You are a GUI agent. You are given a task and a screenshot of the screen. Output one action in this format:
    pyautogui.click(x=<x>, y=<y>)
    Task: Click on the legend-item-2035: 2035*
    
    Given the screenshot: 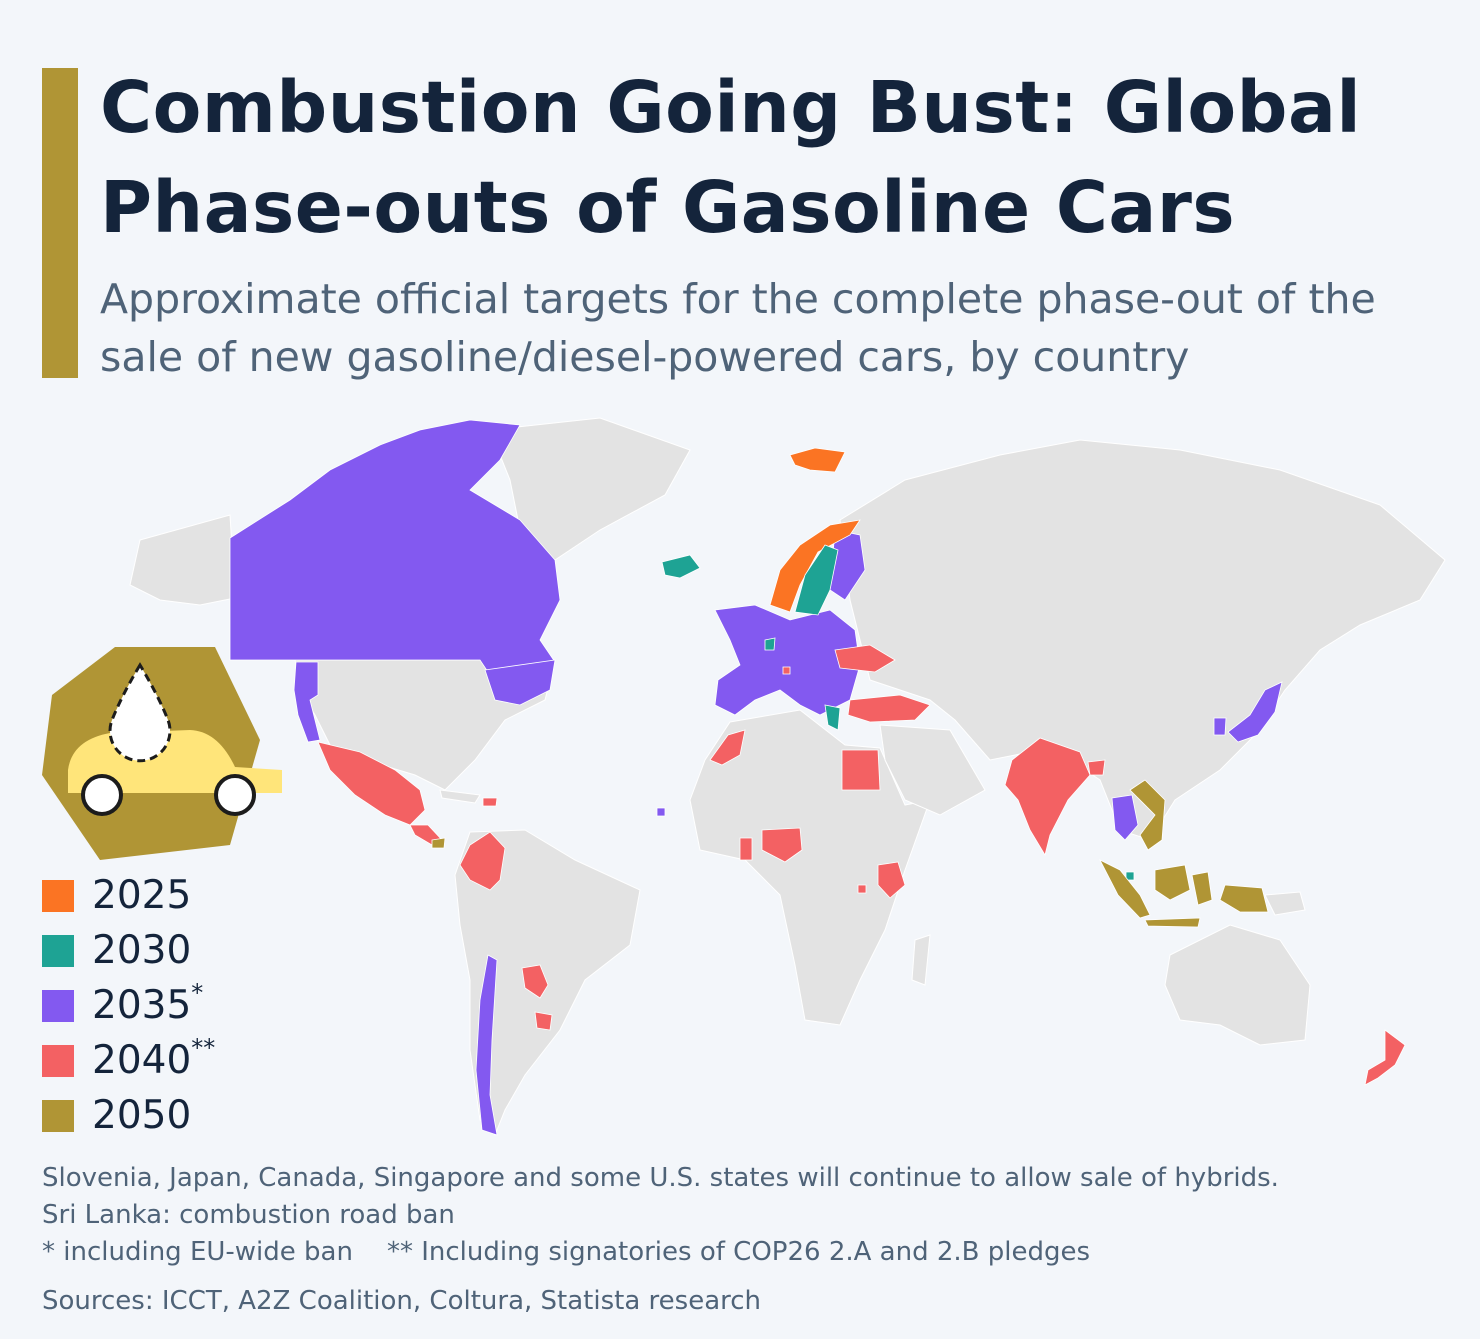 What is the action you would take?
    pyautogui.click(x=128, y=1005)
    